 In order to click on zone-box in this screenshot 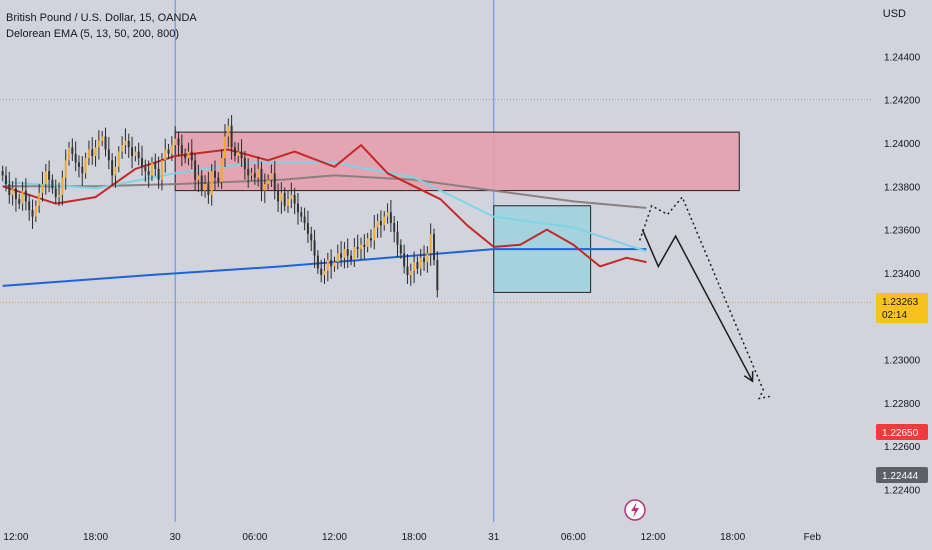, I will do `click(457, 161)`.